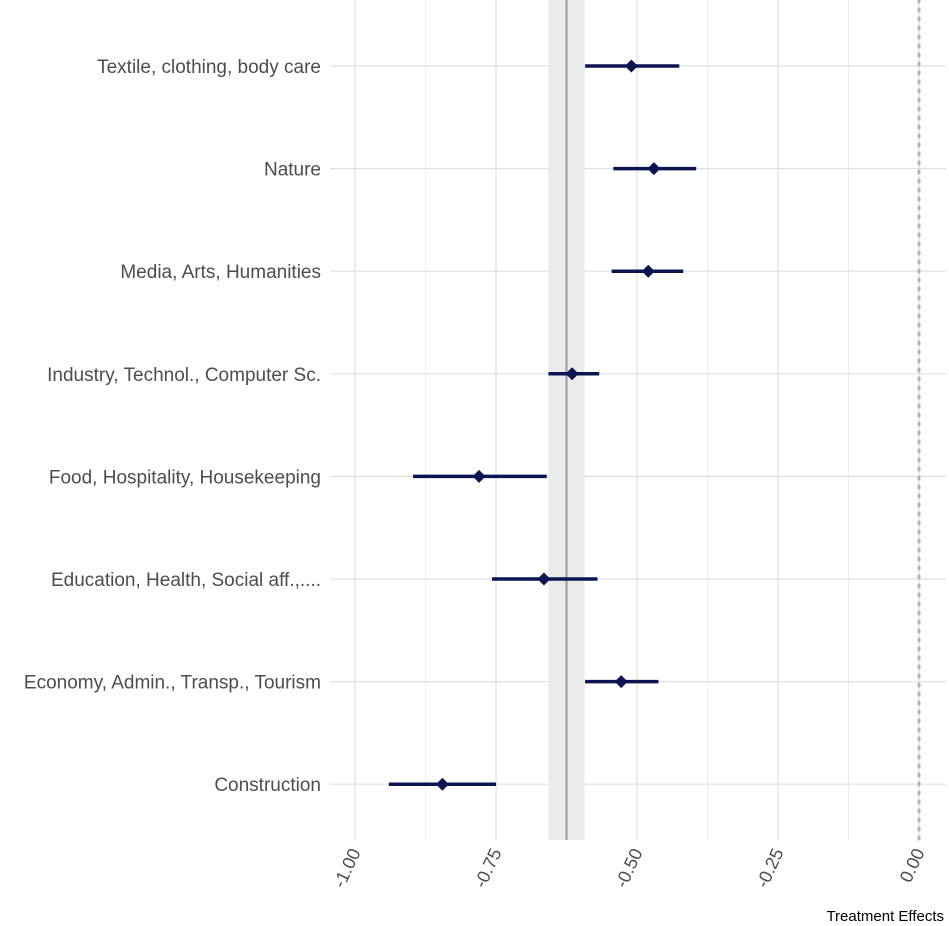 Image resolution: width=949 pixels, height=926 pixels. I want to click on x-tick-label: -1.00, so click(346, 868).